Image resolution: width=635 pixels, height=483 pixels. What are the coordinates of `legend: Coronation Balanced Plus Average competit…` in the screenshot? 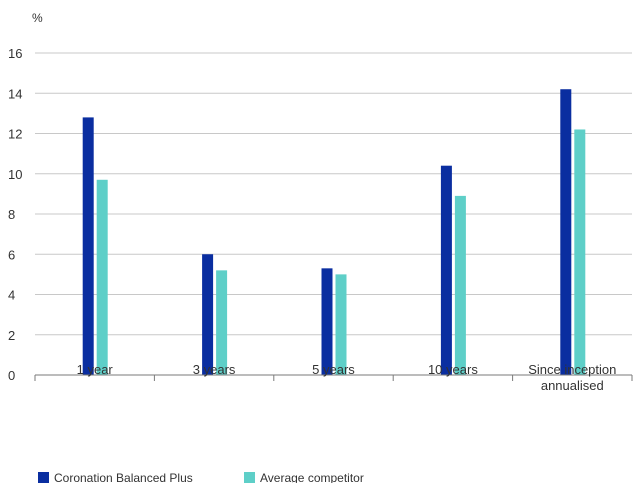 It's located at (201, 477).